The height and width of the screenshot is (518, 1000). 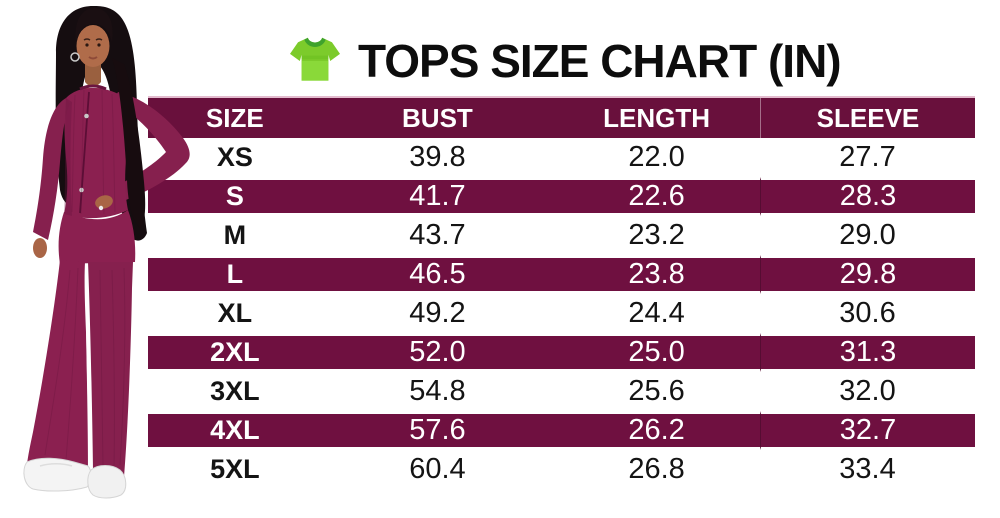 I want to click on table-row: 5XL 60.4 26.8 33.4, so click(x=561, y=469).